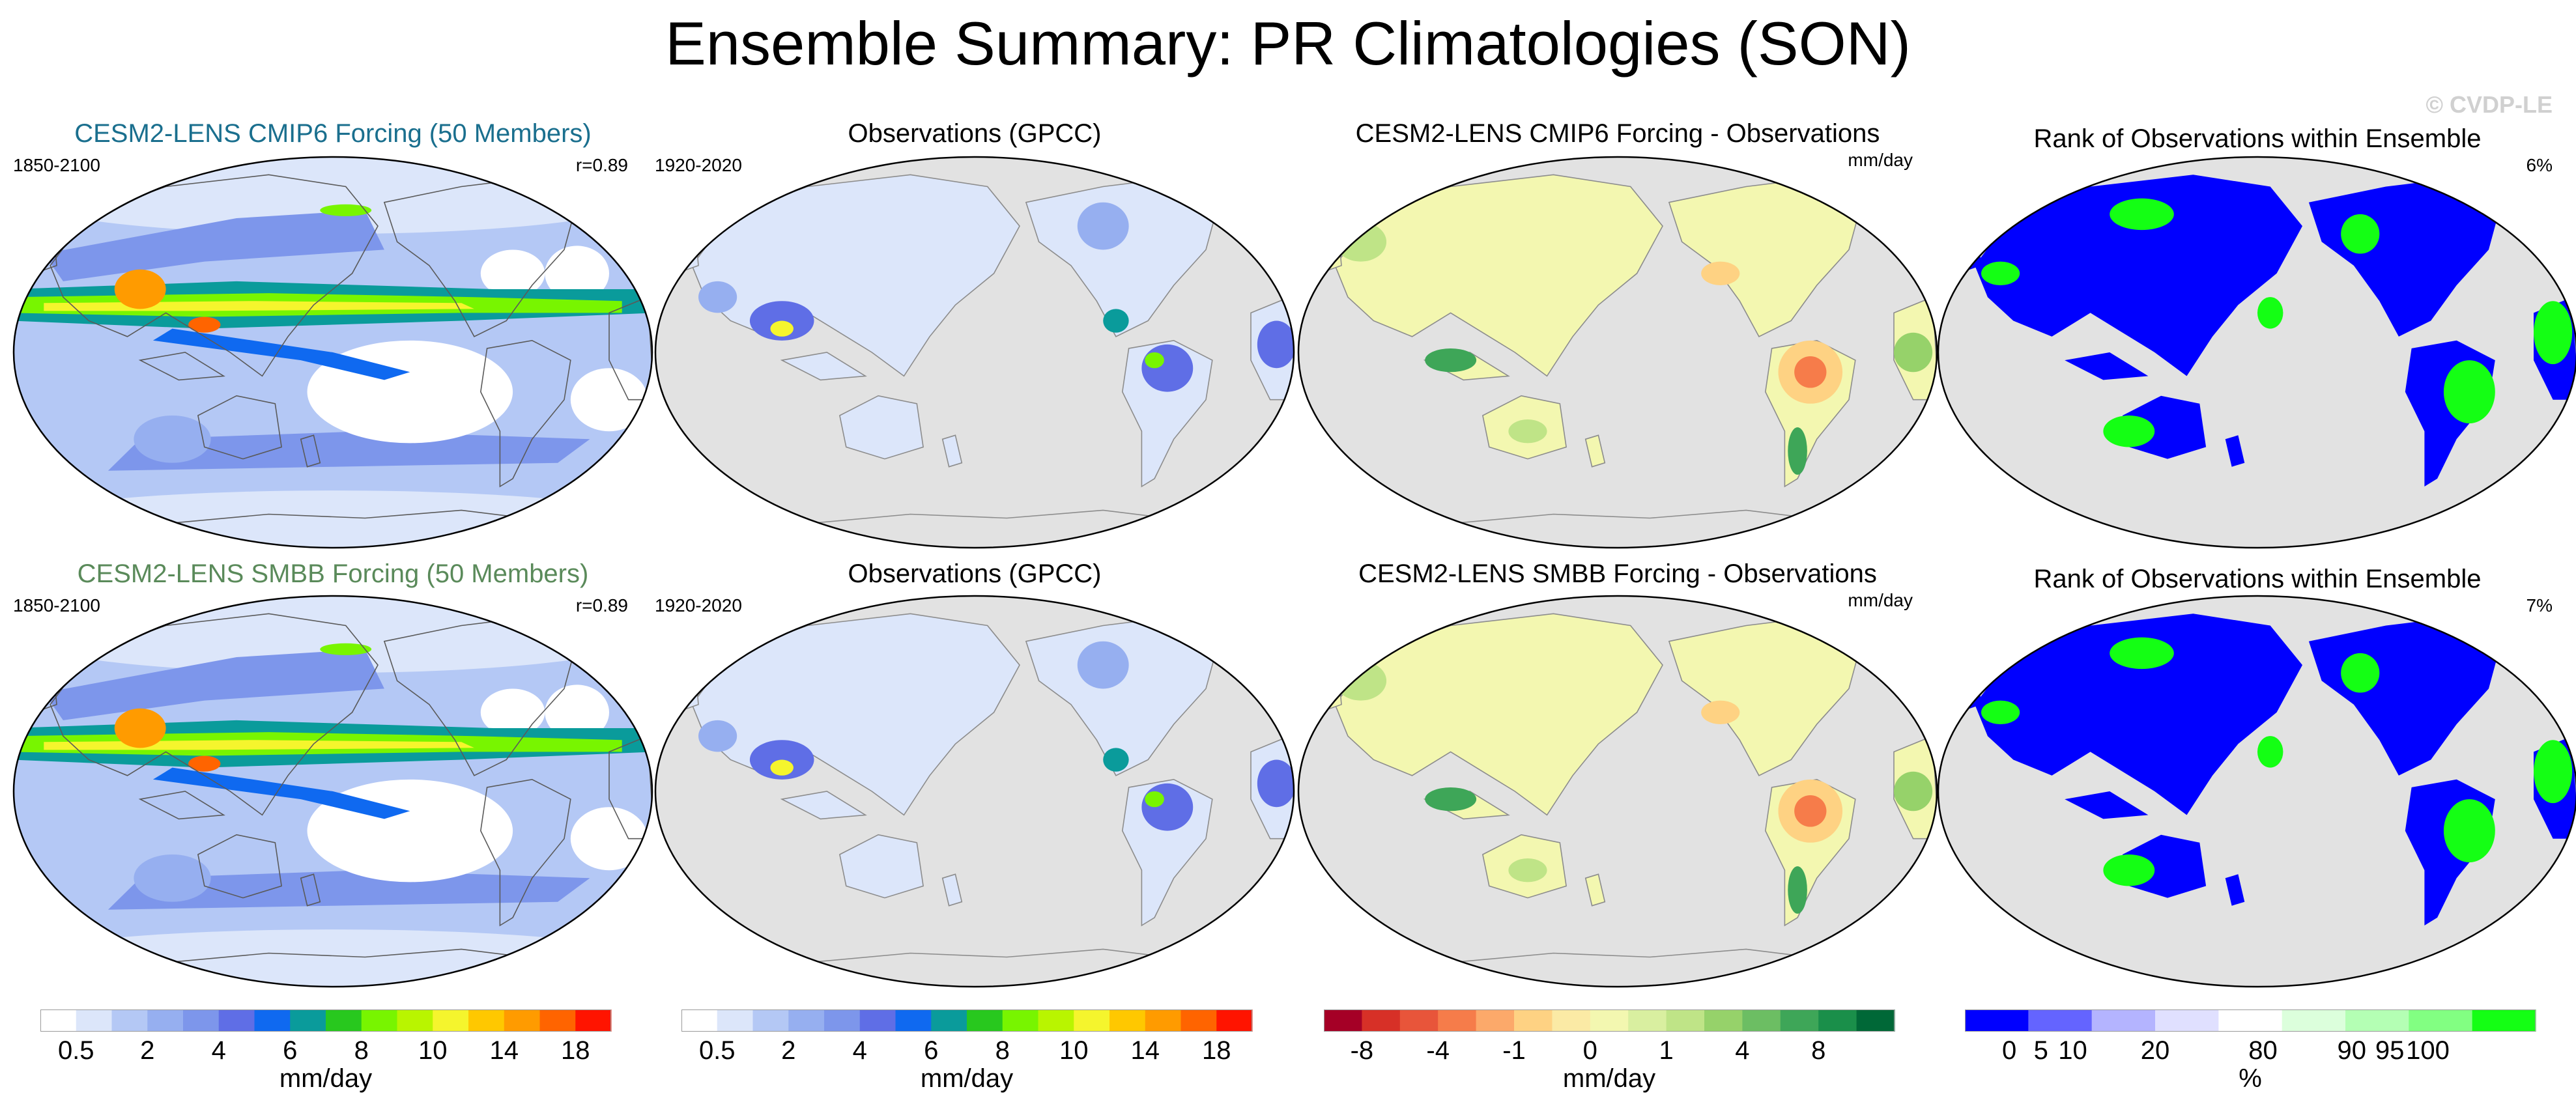 This screenshot has height=1115, width=2576. What do you see at coordinates (1145, 1050) in the screenshot?
I see `colorbar-tick-label: 14` at bounding box center [1145, 1050].